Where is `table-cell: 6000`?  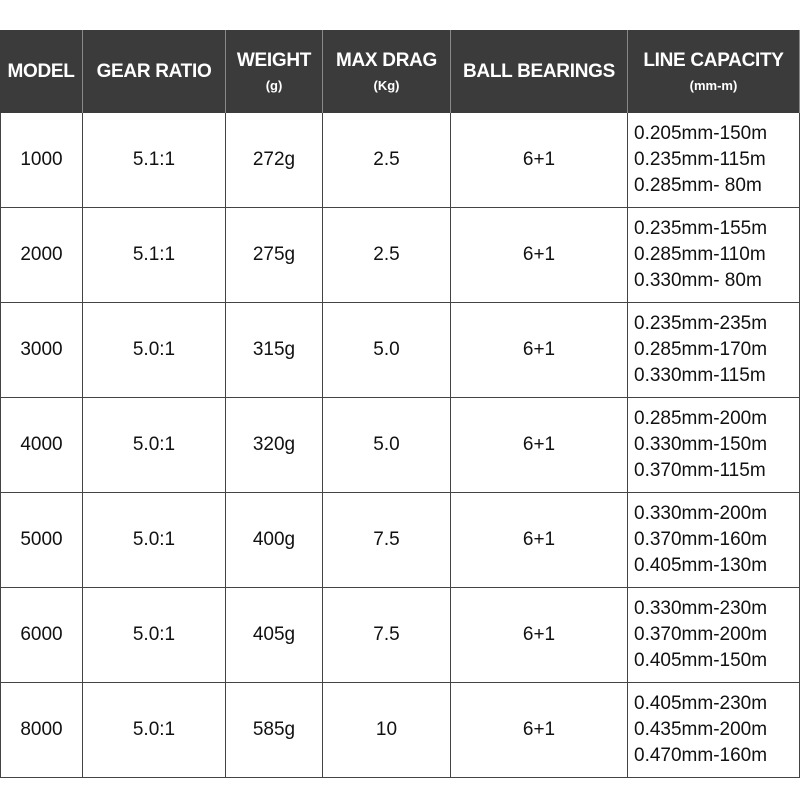
table-cell: 6000 is located at coordinates (41, 635).